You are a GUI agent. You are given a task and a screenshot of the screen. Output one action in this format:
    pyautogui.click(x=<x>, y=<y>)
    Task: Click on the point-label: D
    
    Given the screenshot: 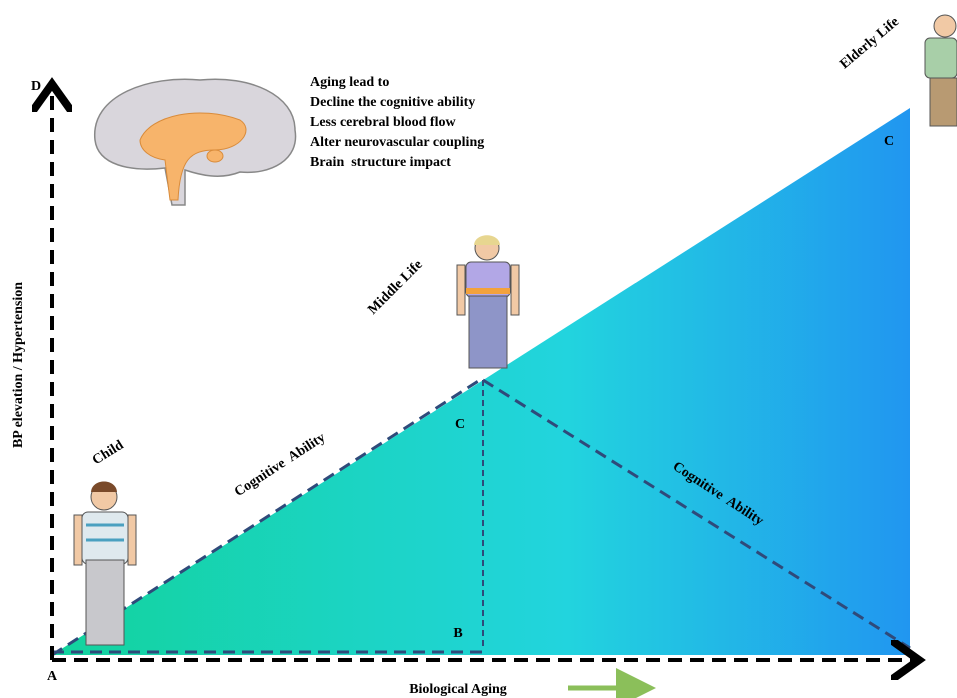 What is the action you would take?
    pyautogui.click(x=36, y=86)
    